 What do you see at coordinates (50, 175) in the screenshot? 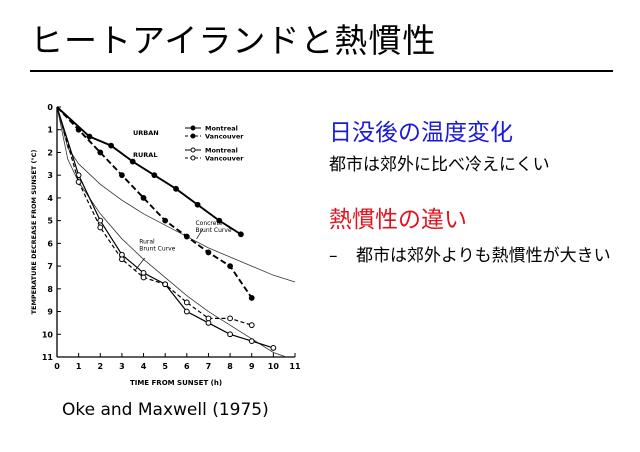
I see `y-tick-label: 3` at bounding box center [50, 175].